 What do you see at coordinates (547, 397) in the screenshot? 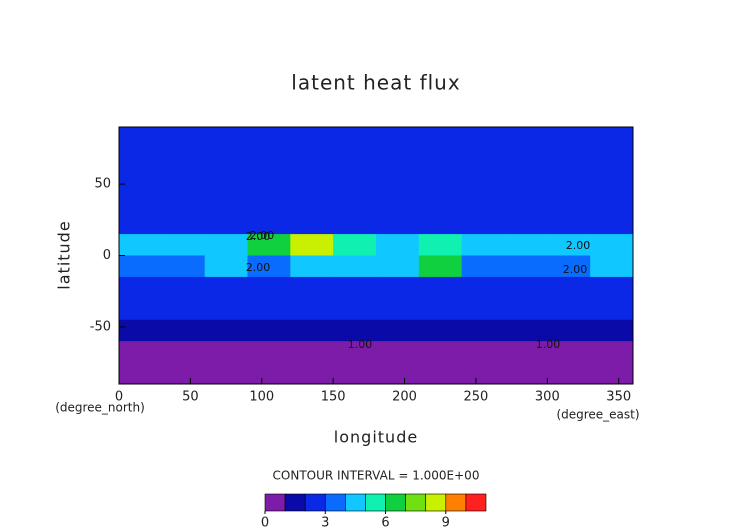
I see `x-tick-label: 300` at bounding box center [547, 397].